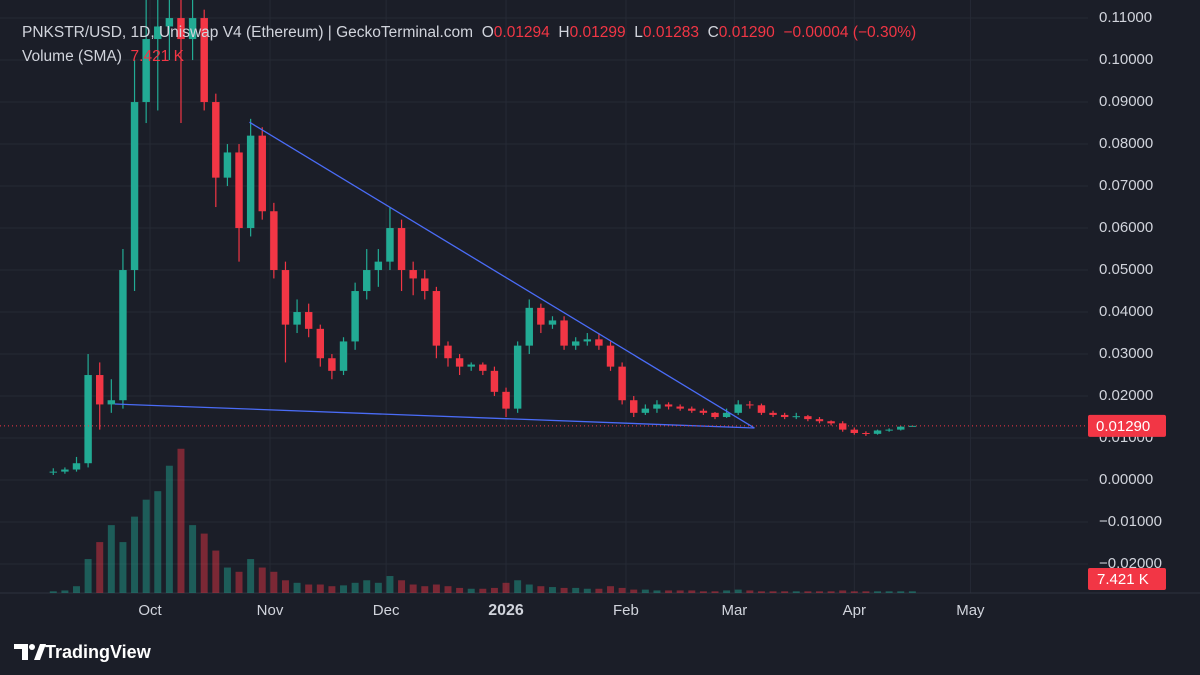  I want to click on h-label: H, so click(564, 32).